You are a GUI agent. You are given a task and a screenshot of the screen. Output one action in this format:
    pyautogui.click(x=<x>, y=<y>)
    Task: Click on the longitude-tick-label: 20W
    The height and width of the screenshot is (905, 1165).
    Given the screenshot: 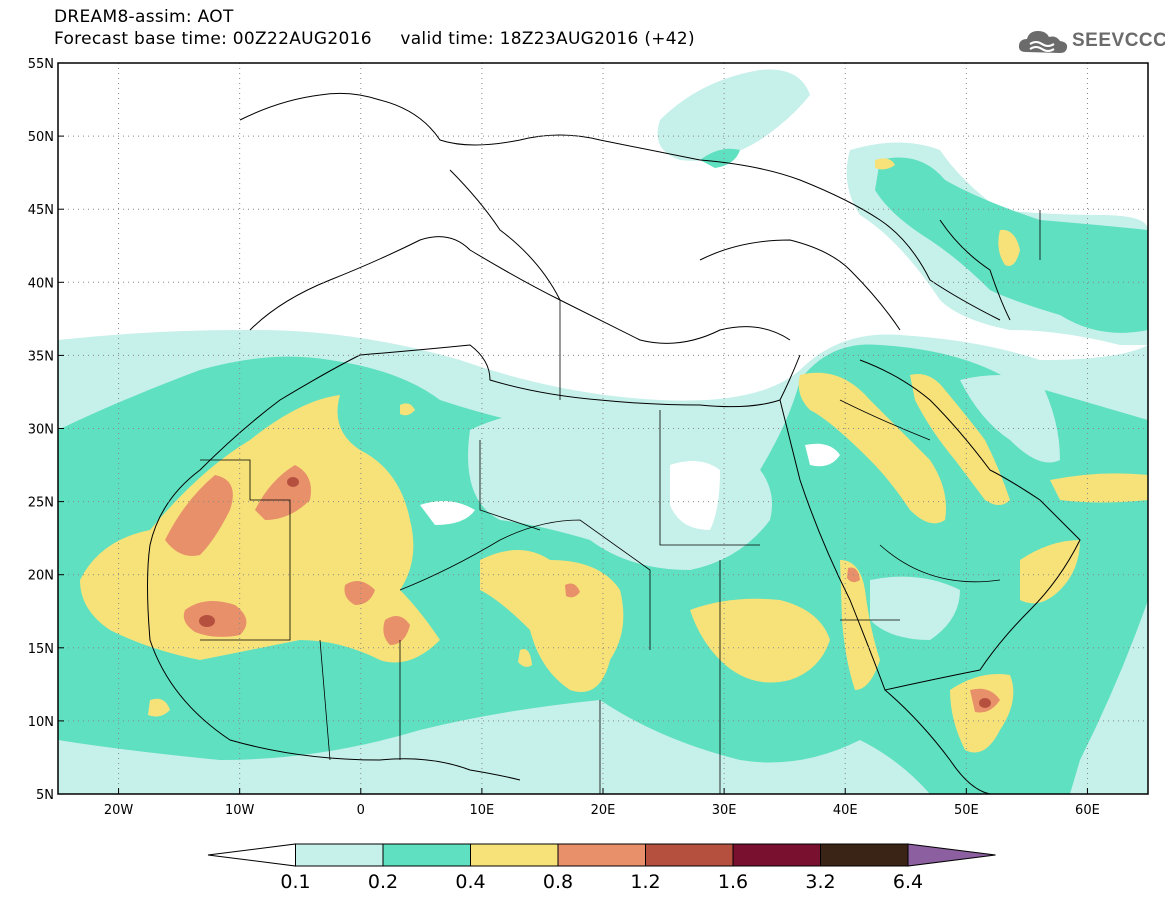 What is the action you would take?
    pyautogui.click(x=119, y=810)
    